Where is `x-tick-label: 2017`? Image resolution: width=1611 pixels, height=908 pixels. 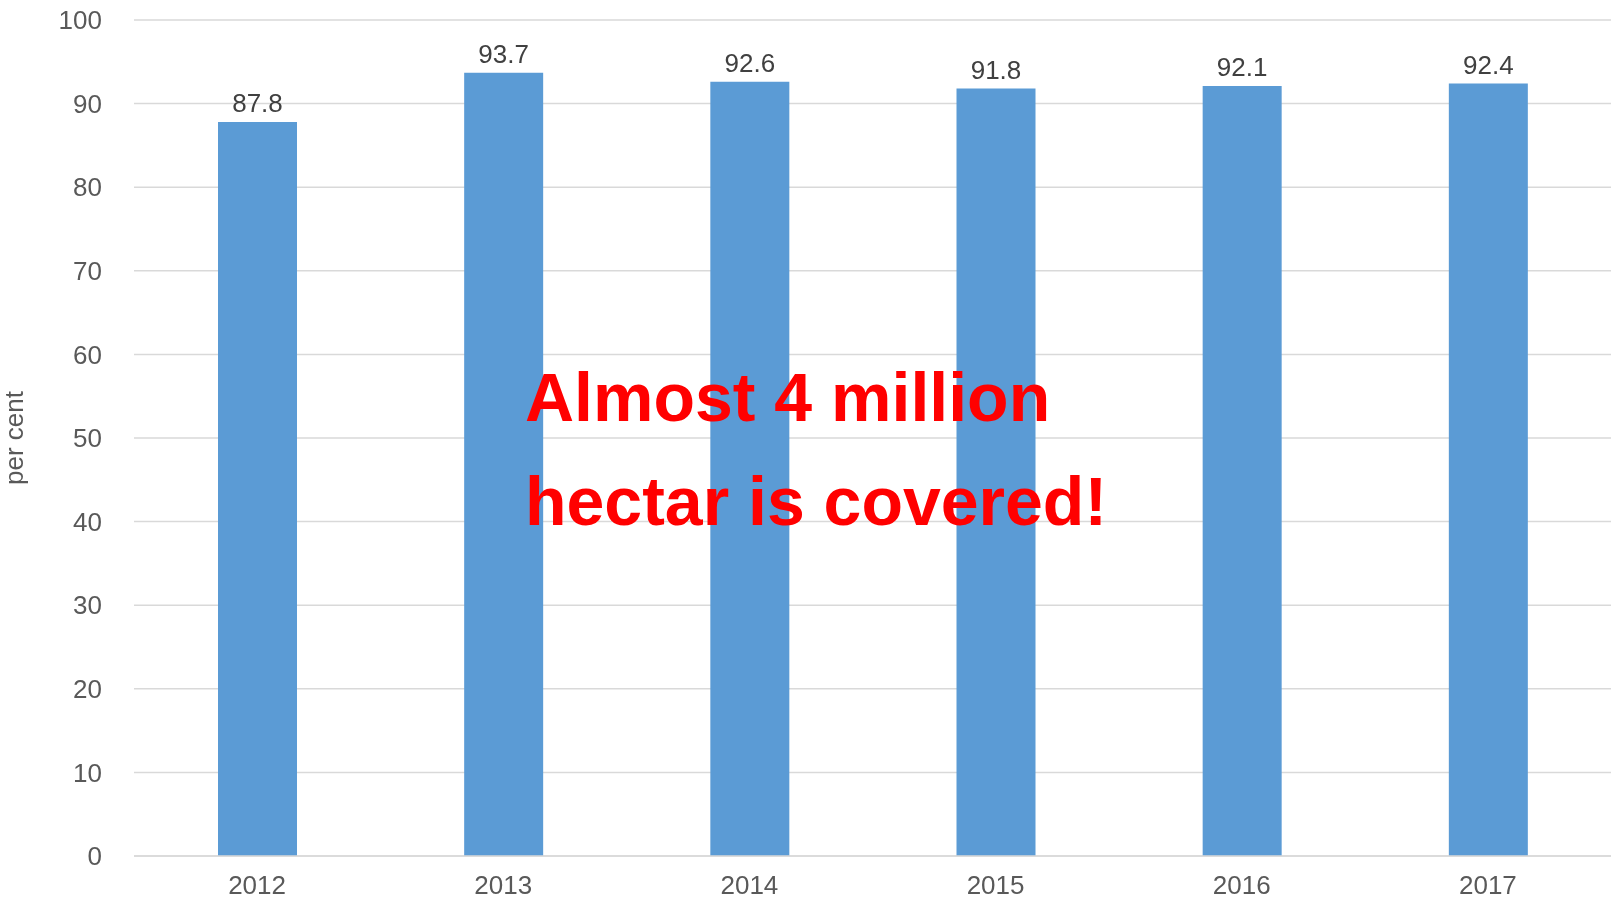
x-tick-label: 2017 is located at coordinates (1487, 885).